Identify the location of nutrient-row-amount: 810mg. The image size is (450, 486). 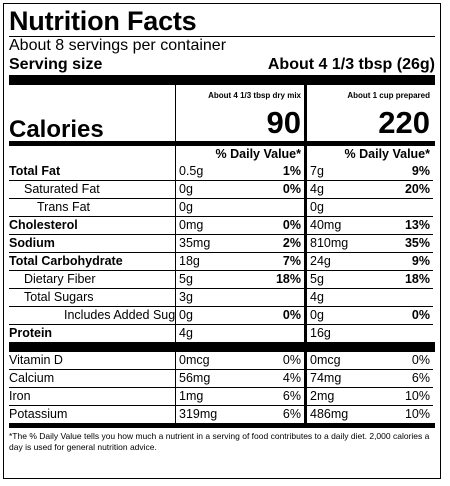
(329, 243).